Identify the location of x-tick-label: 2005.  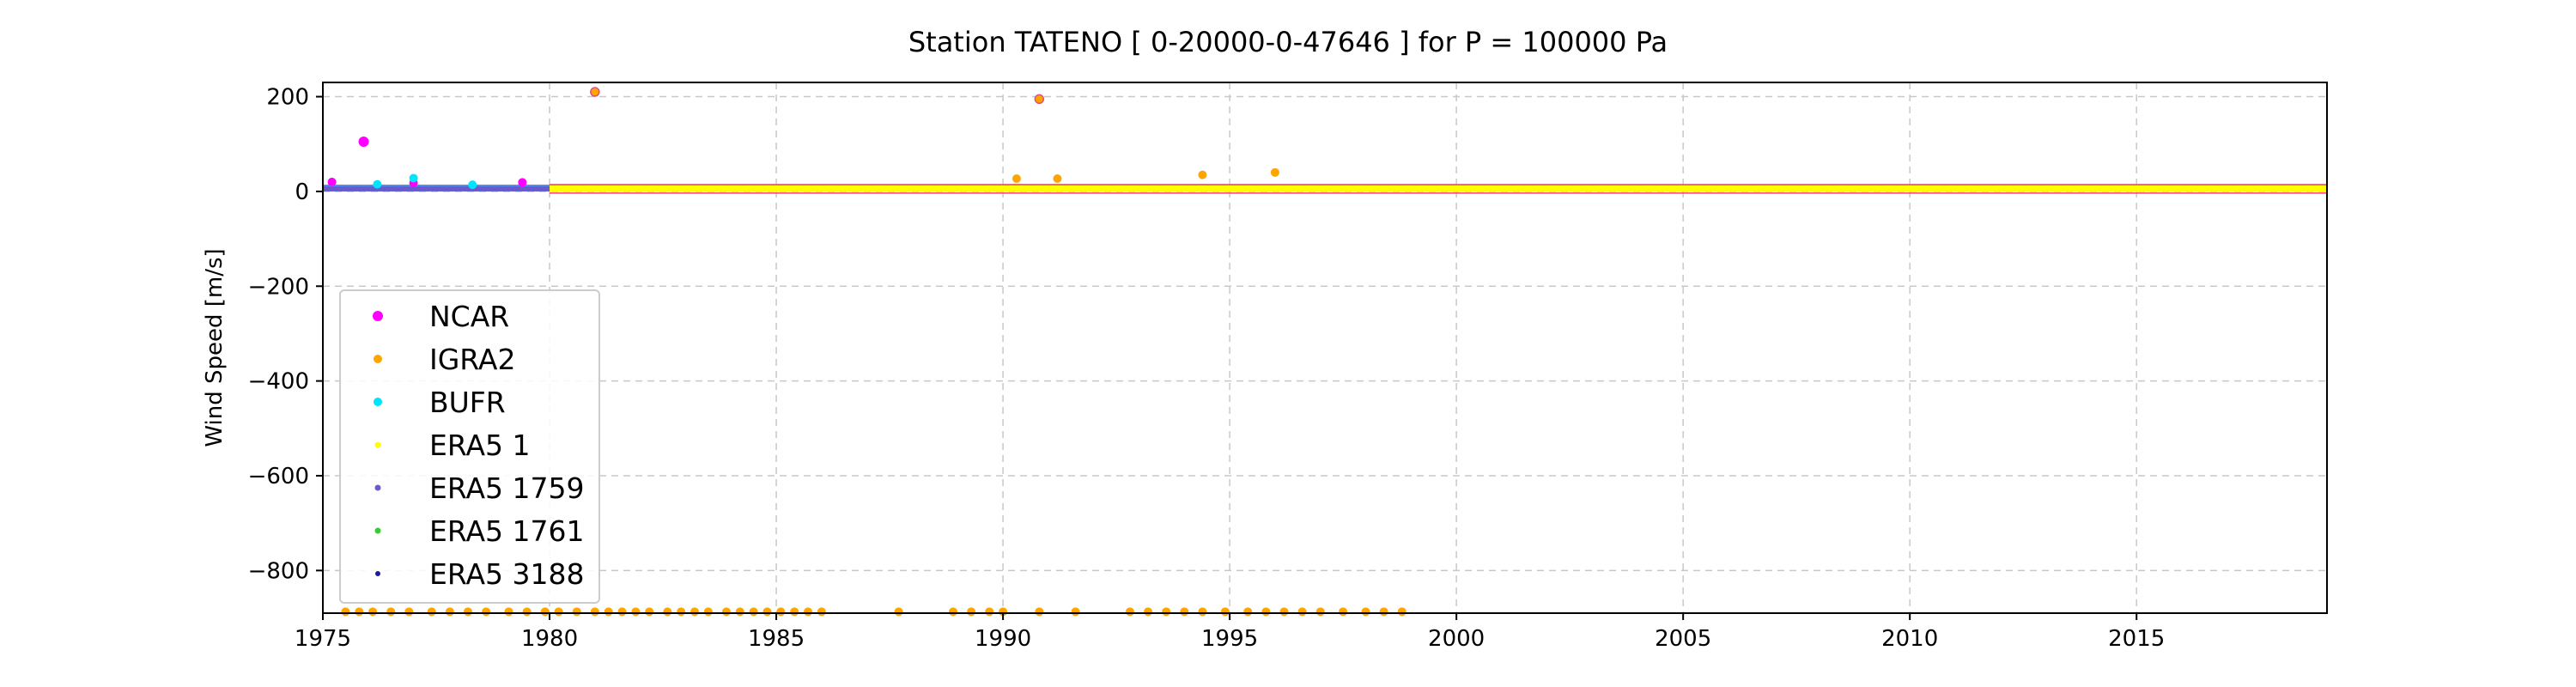
(1683, 639).